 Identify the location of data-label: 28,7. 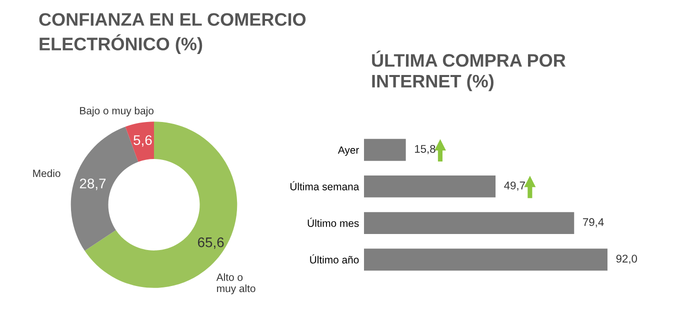
(93, 184).